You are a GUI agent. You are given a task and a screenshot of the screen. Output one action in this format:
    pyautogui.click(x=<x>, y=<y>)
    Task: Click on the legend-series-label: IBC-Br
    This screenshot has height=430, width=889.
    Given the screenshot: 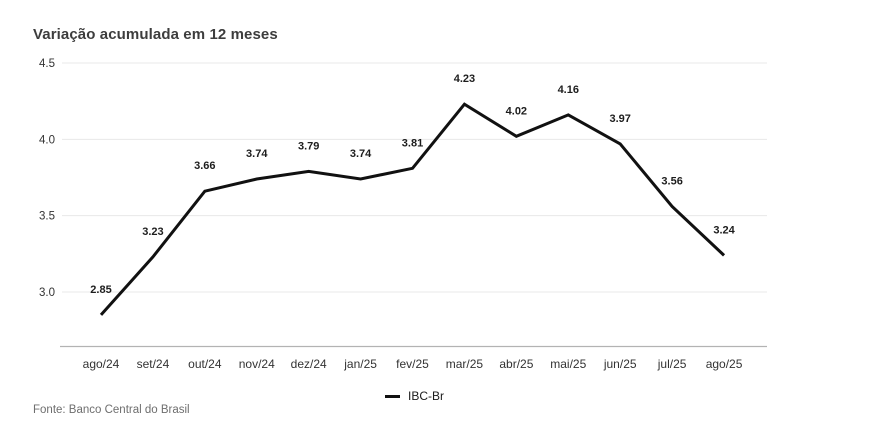 What is the action you would take?
    pyautogui.click(x=426, y=396)
    